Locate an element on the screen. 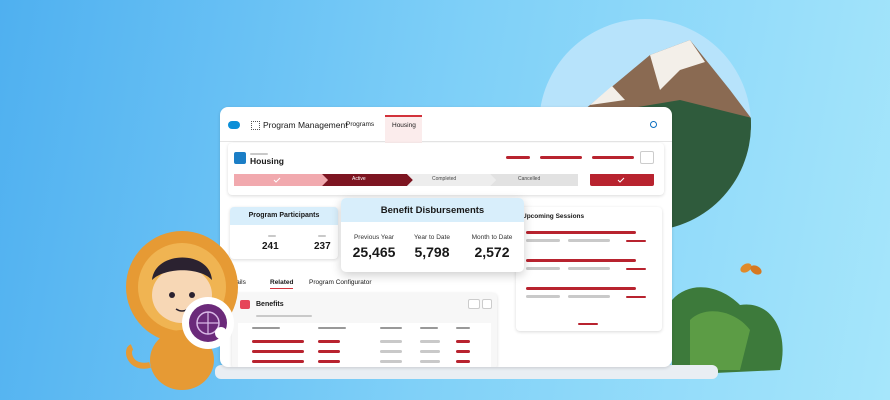 Image resolution: width=890 pixels, height=400 pixels. card-title: Benefit Disbursements is located at coordinates (432, 210).